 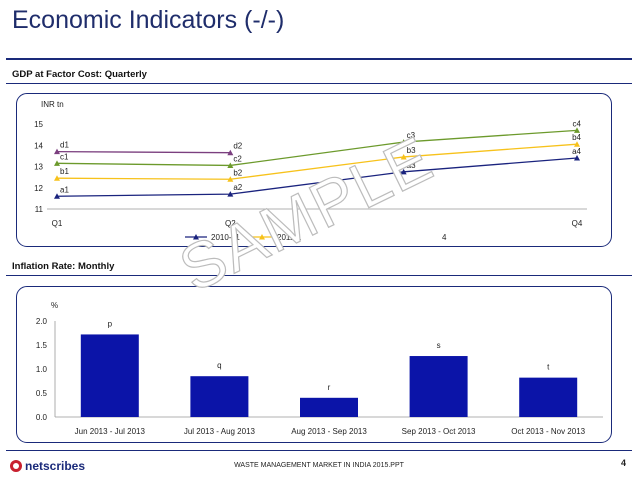 I want to click on data-label: a2, so click(x=237, y=187).